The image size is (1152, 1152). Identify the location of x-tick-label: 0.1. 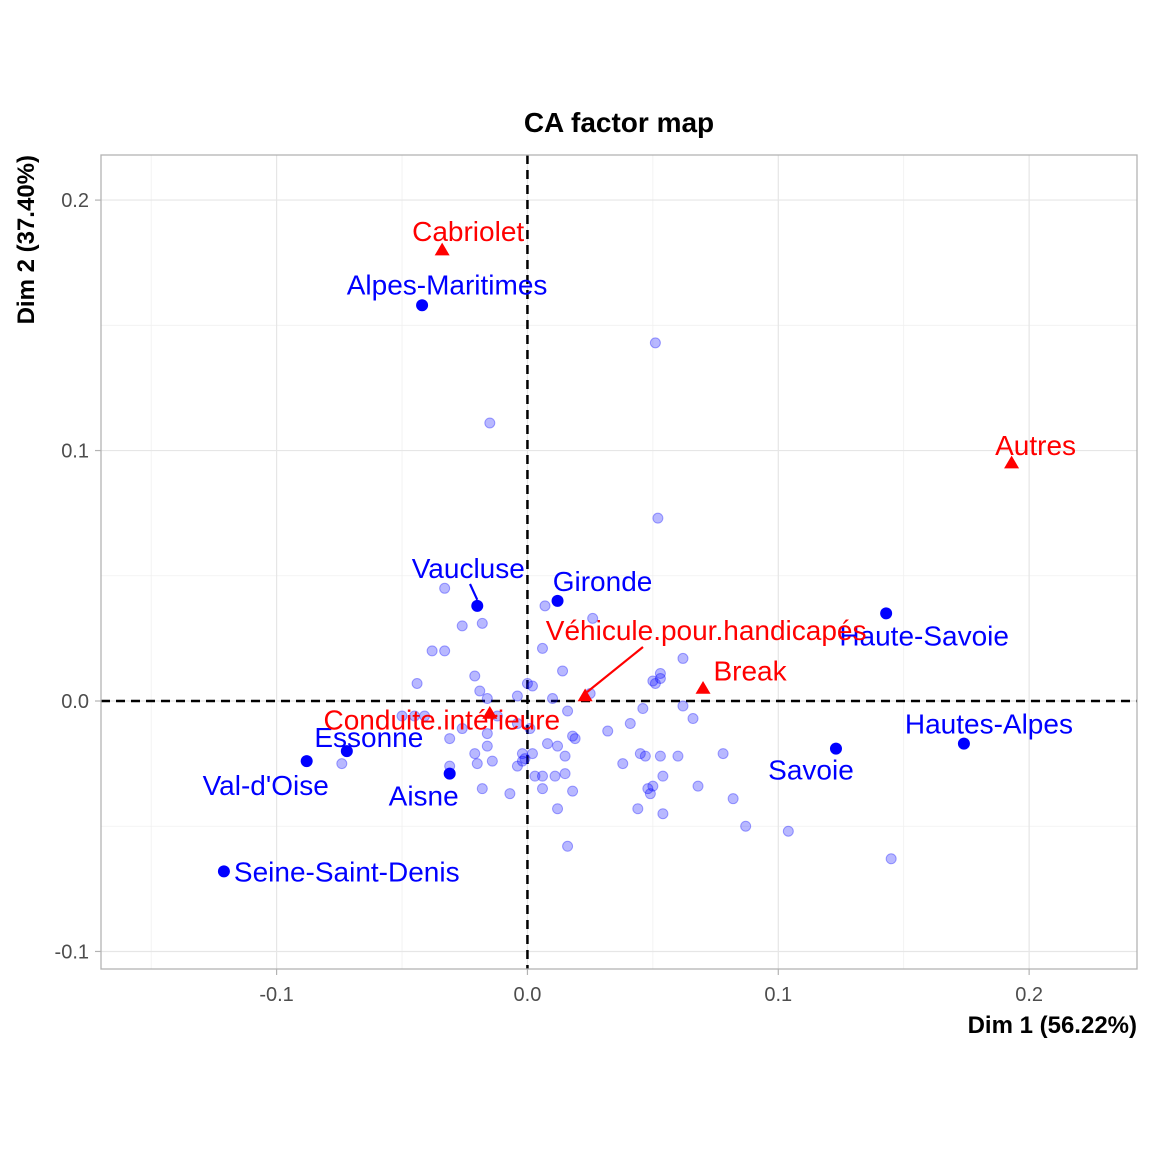
(778, 995).